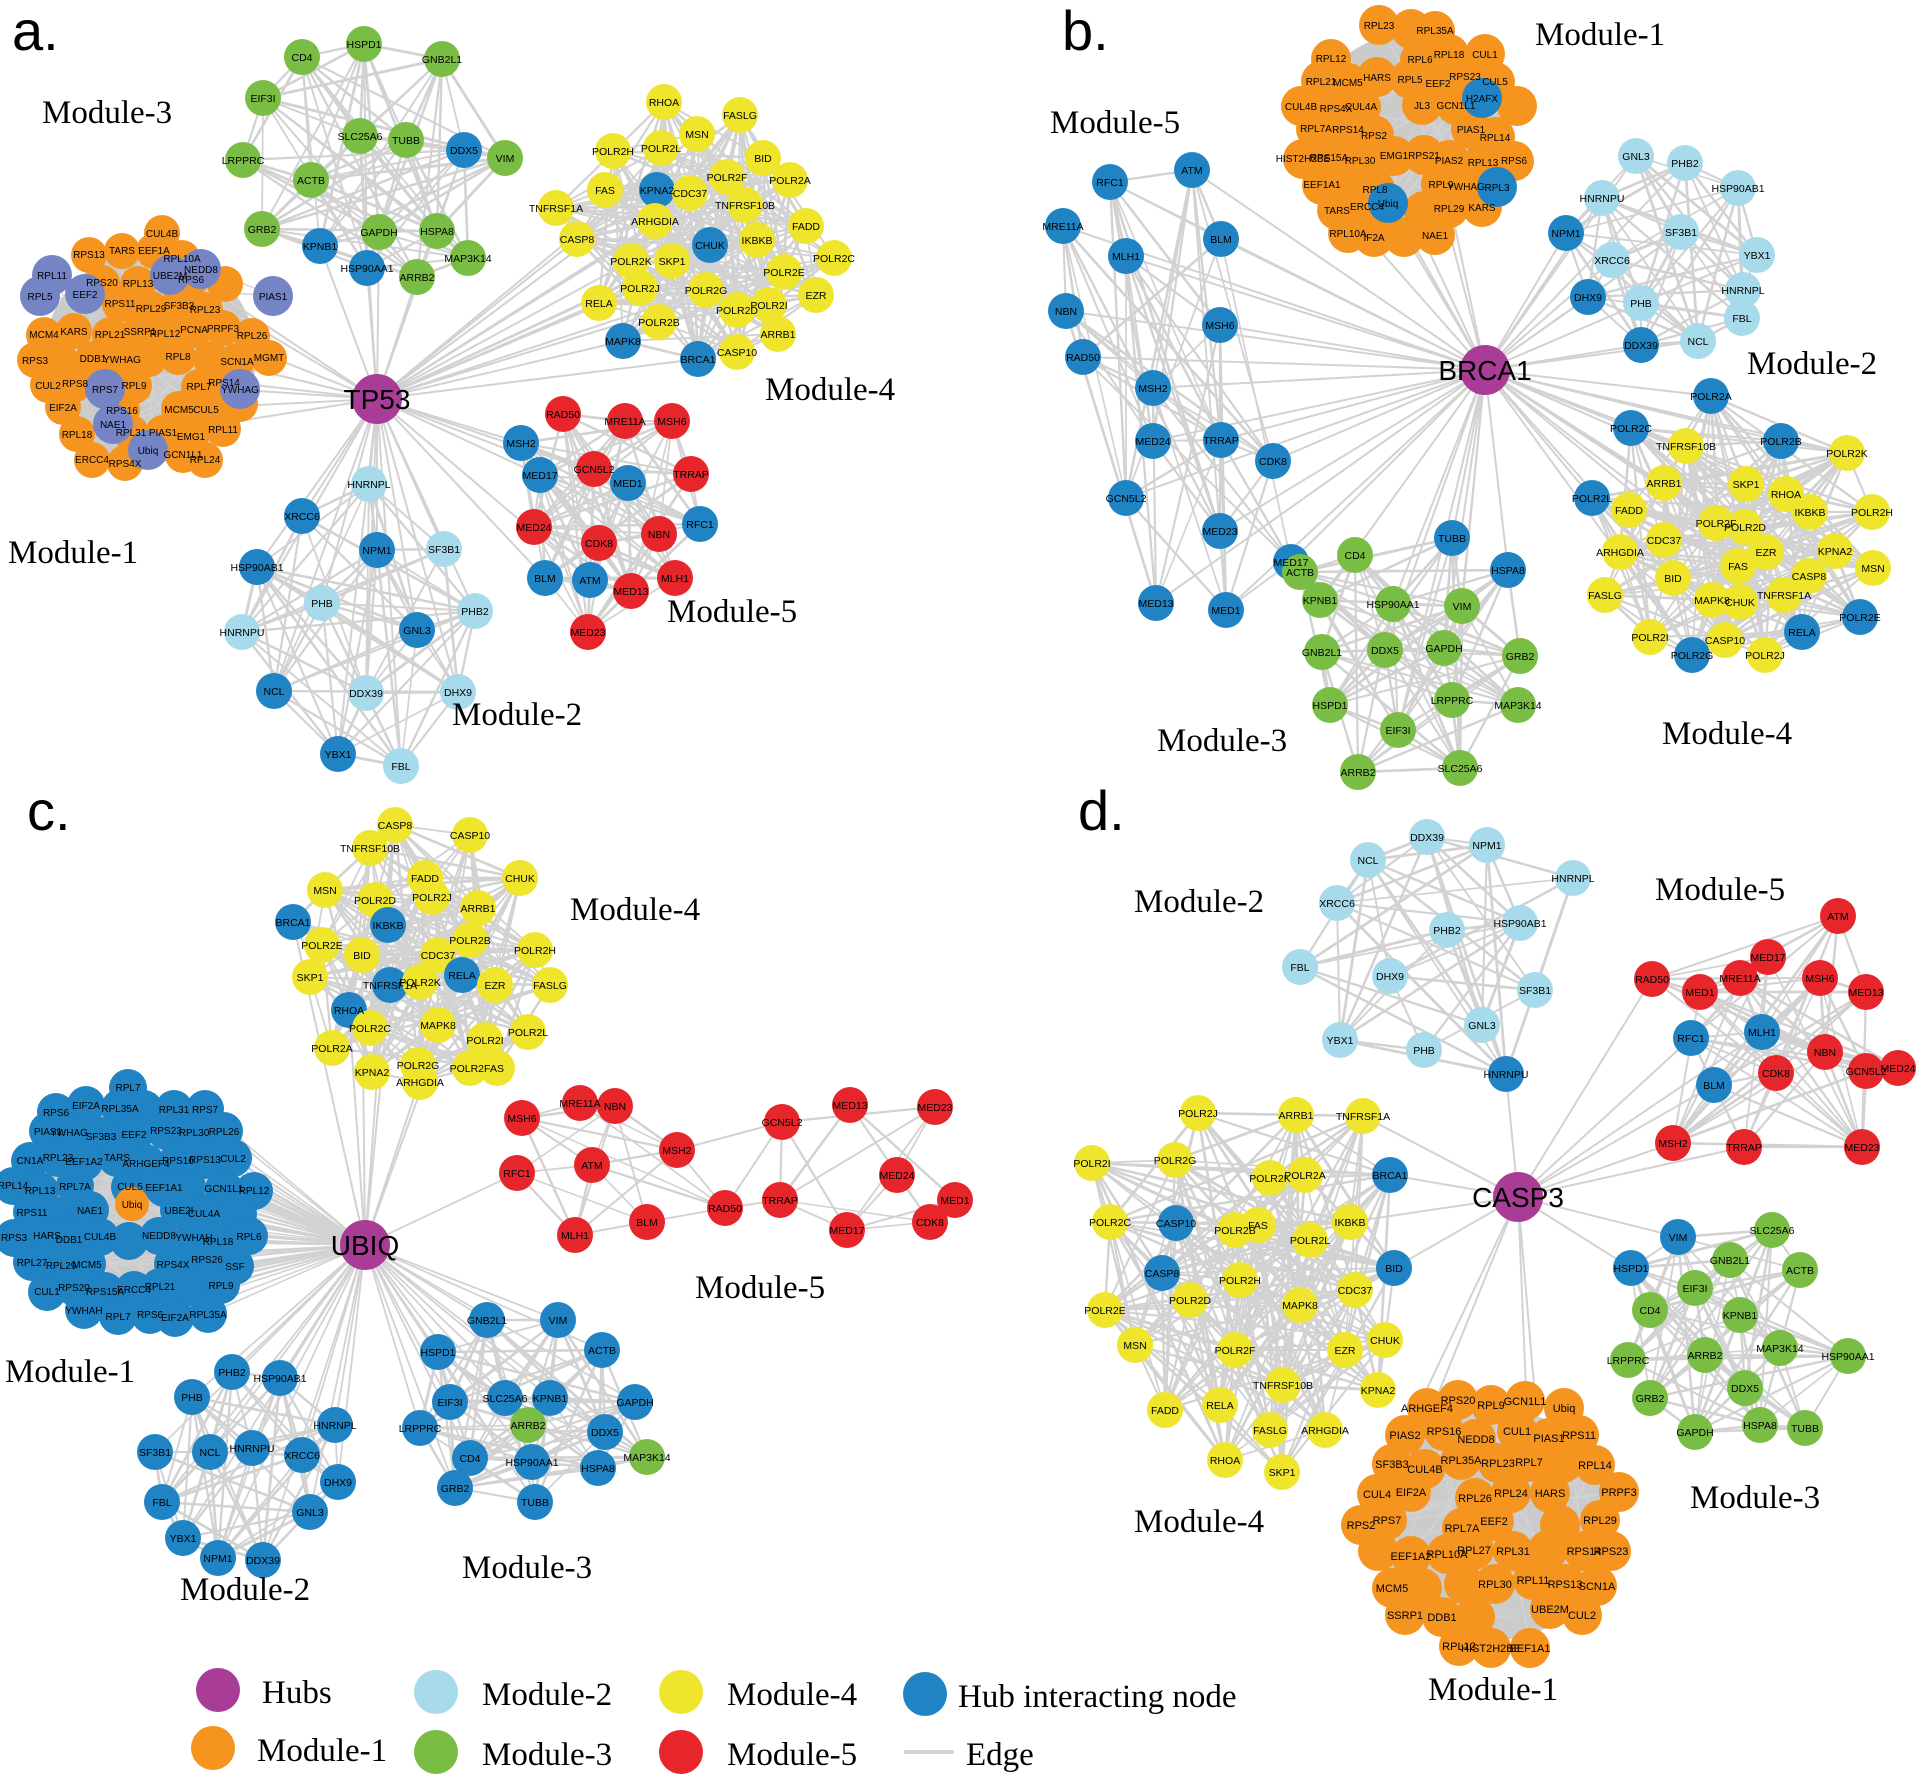  Describe the element at coordinates (1460, 769) in the screenshot. I see `svg-text: SLC25A6` at that location.